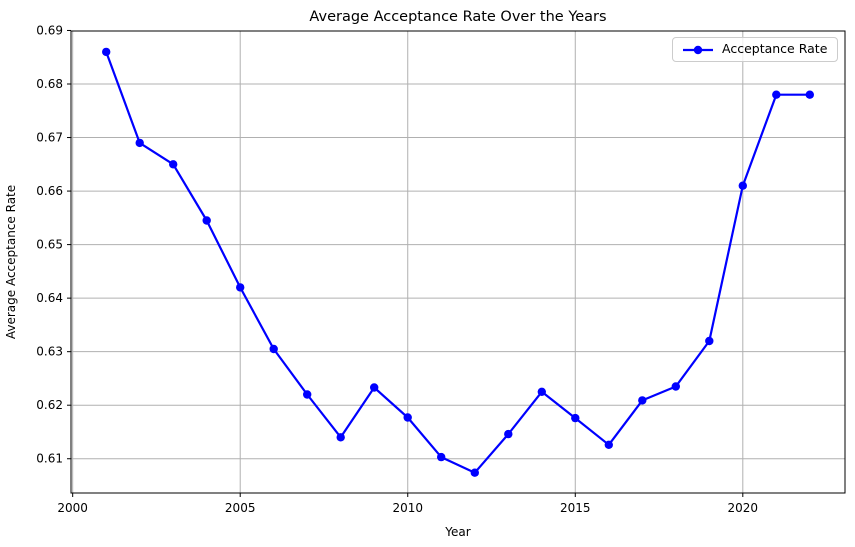 The width and height of the screenshot is (855, 547). Describe the element at coordinates (11, 262) in the screenshot. I see `y-axis-label: Average Acceptance Rate` at that location.